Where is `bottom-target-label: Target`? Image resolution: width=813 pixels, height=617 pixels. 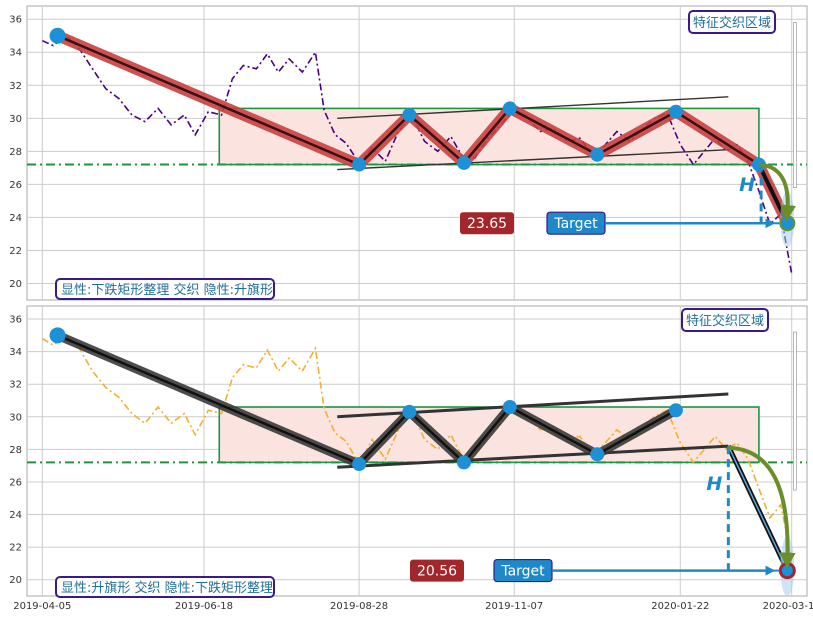
bottom-target-label: Target is located at coordinates (522, 572).